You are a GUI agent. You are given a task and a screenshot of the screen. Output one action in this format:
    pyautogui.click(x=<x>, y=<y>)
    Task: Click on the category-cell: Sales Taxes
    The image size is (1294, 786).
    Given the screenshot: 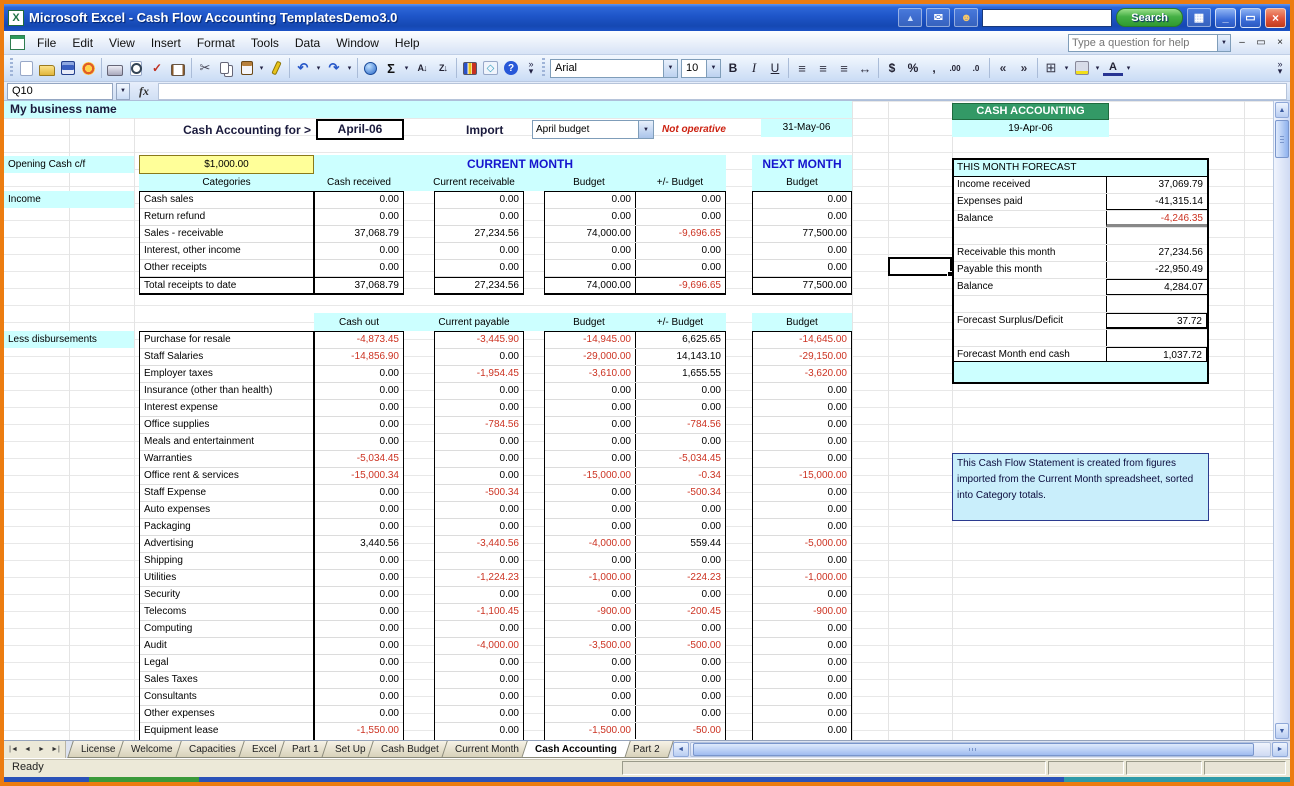 What is the action you would take?
    pyautogui.click(x=226, y=680)
    